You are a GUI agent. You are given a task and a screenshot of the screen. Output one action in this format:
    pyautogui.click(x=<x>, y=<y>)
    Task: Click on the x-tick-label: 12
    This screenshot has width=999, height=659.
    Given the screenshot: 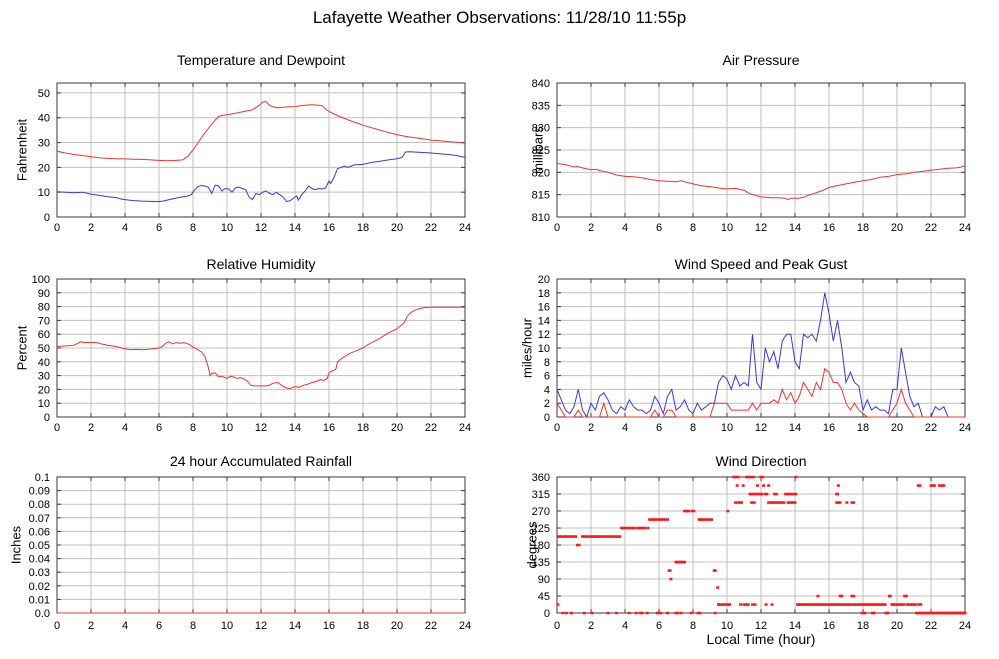 What is the action you would take?
    pyautogui.click(x=261, y=626)
    